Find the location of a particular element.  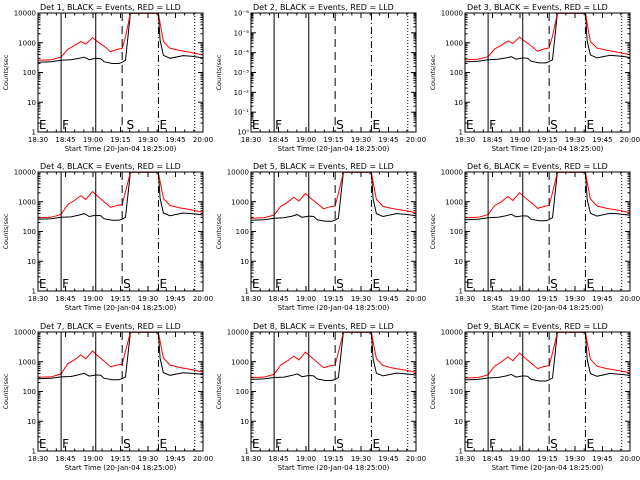

panel-title: Det 2, BLACK = Events, RED = LLD is located at coordinates (323, 7).